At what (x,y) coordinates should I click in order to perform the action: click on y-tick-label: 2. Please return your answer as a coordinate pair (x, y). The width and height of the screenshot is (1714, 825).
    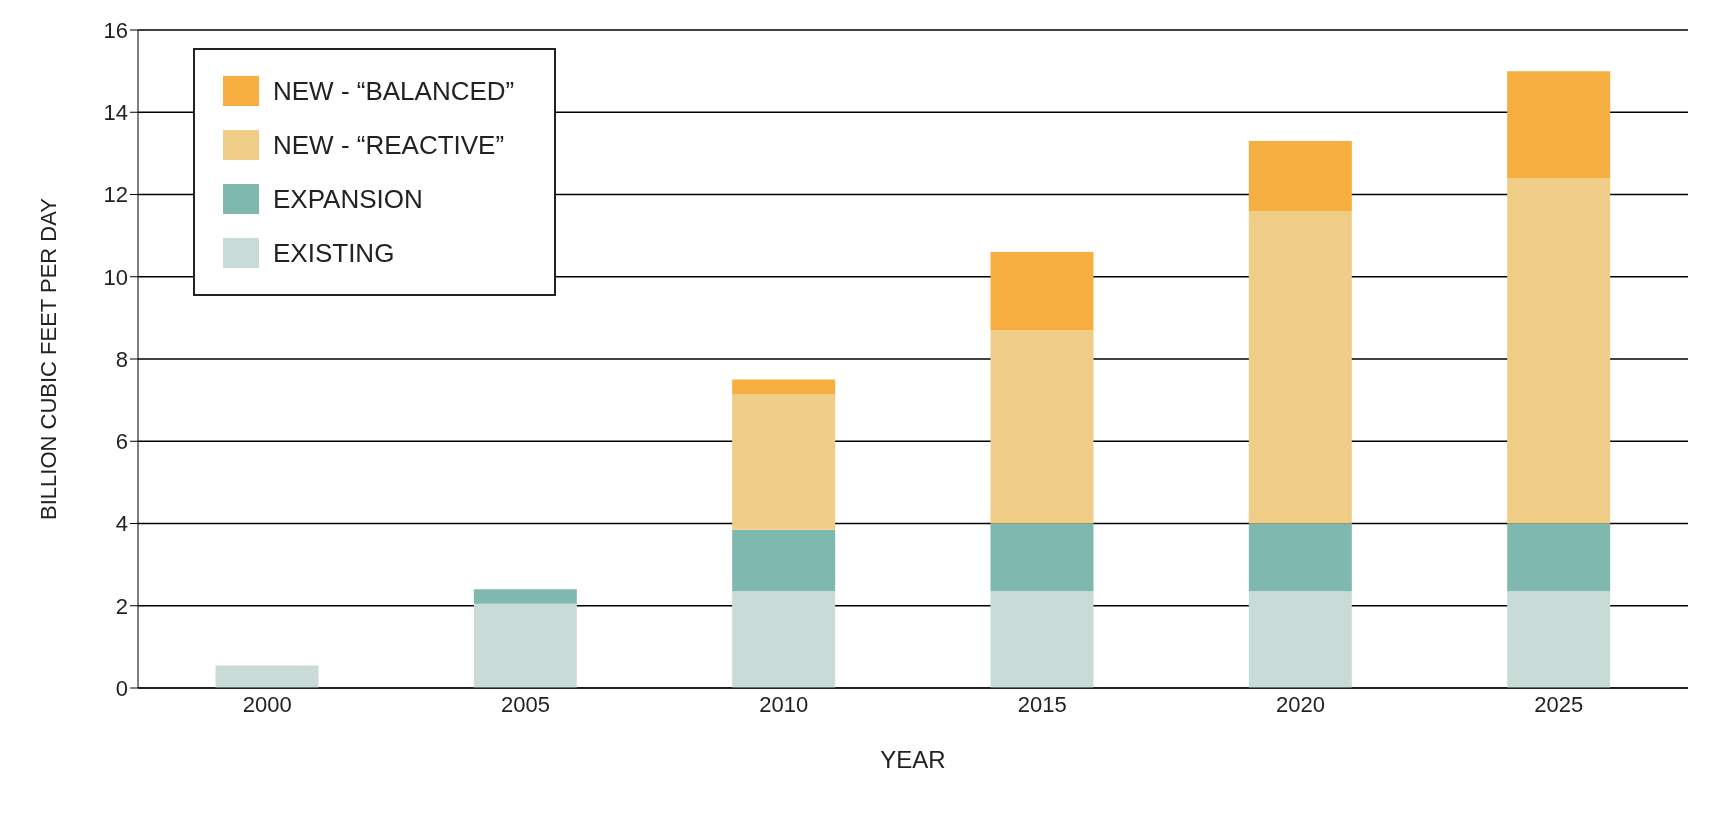
    Looking at the image, I should click on (121, 606).